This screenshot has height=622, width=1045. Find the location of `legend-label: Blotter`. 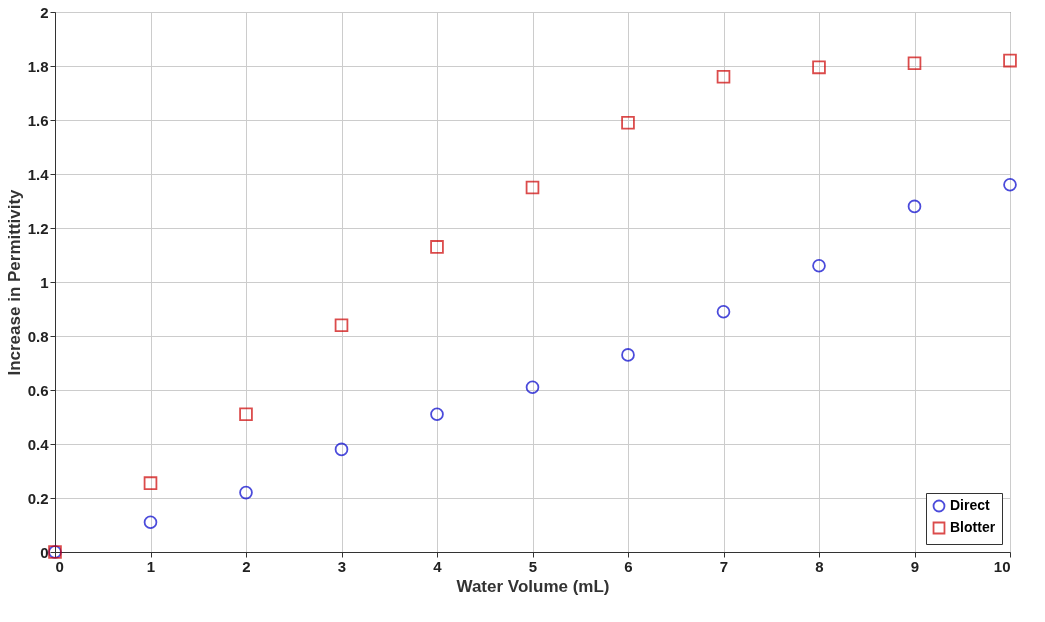

legend-label: Blotter is located at coordinates (973, 527).